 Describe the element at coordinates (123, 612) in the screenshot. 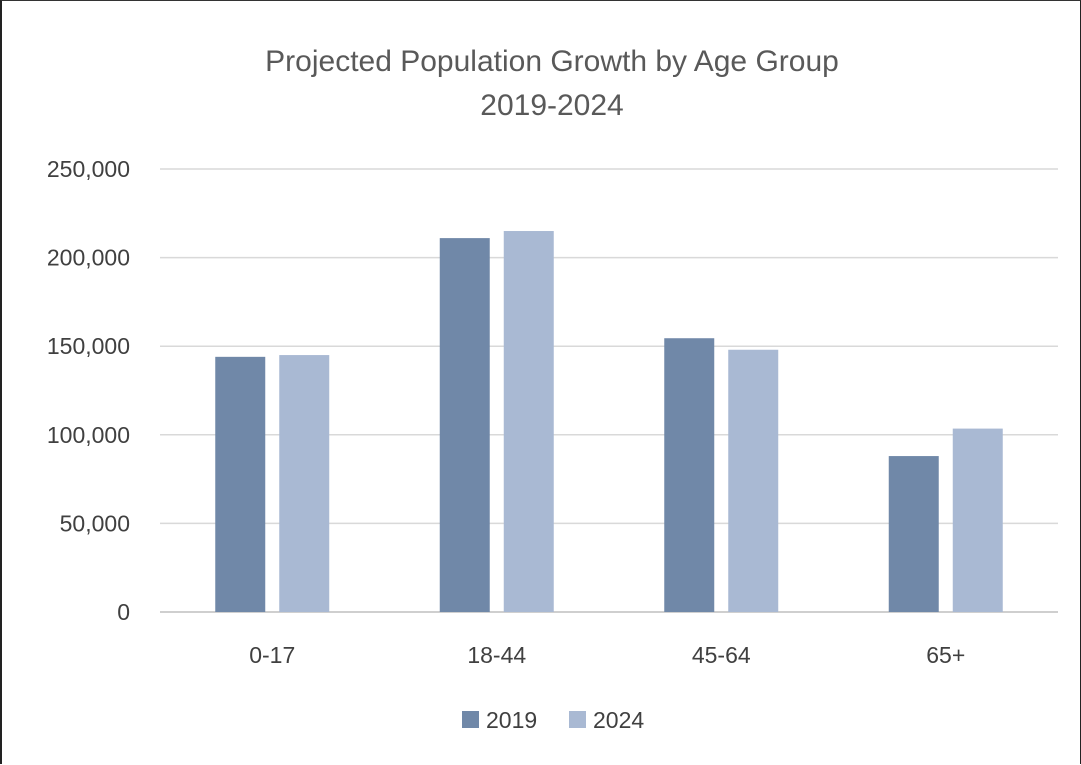

I see `y-tick-label: 0` at that location.